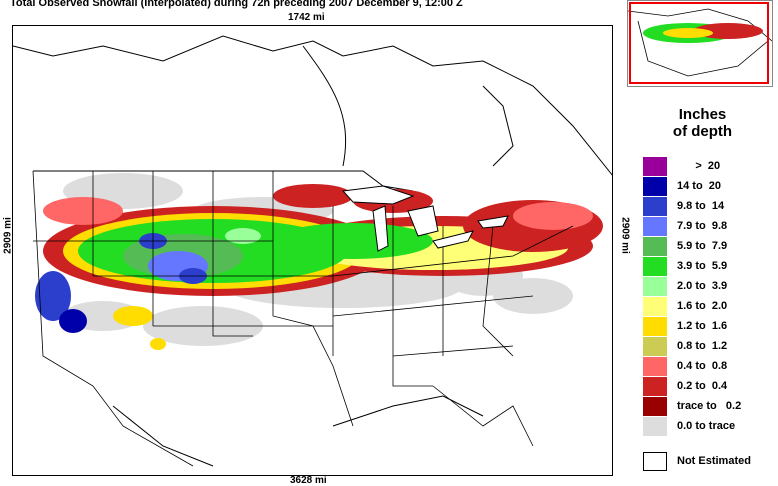 The image size is (778, 486). Describe the element at coordinates (702, 386) in the screenshot. I see `legend-label: 0.2 to 0.4` at that location.